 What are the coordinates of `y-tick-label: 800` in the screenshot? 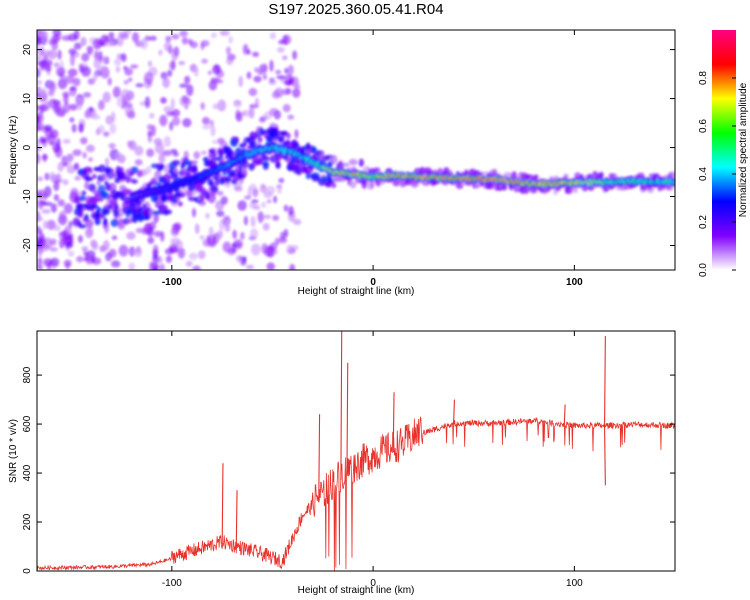 It's located at (27, 374).